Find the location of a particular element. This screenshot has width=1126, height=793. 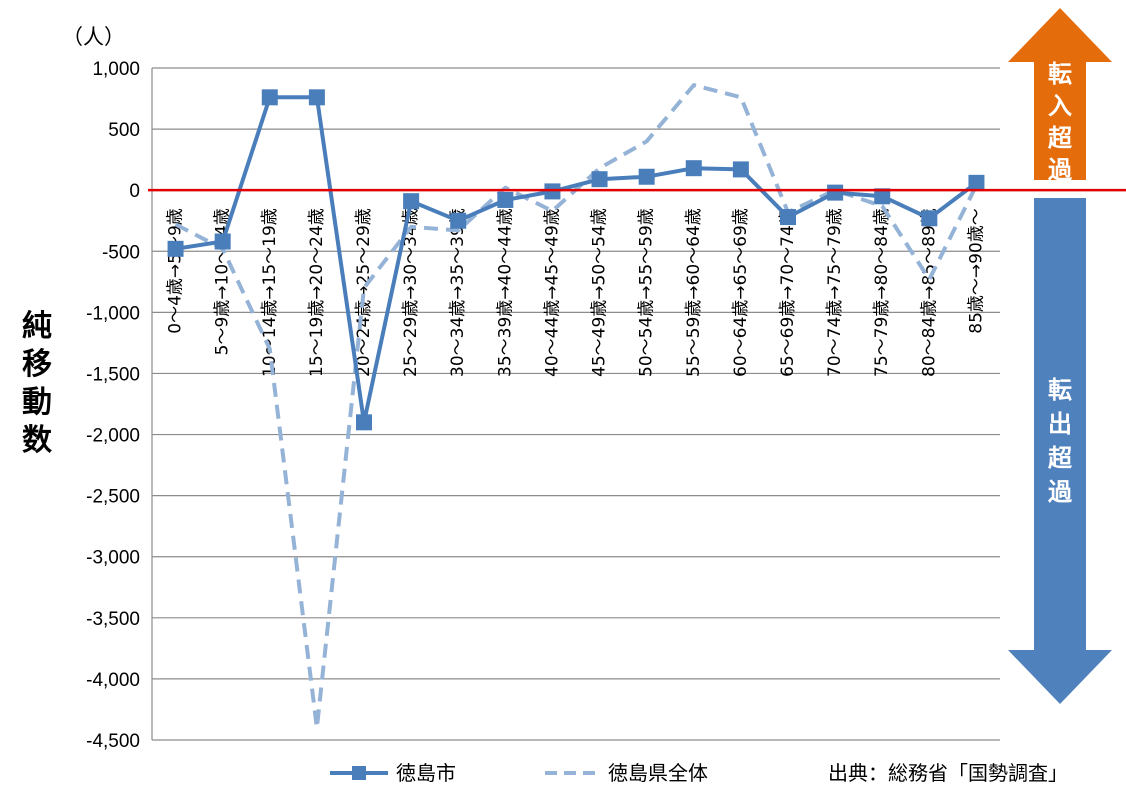

x-category-label: 50～54歳→55～59歳 is located at coordinates (647, 292).